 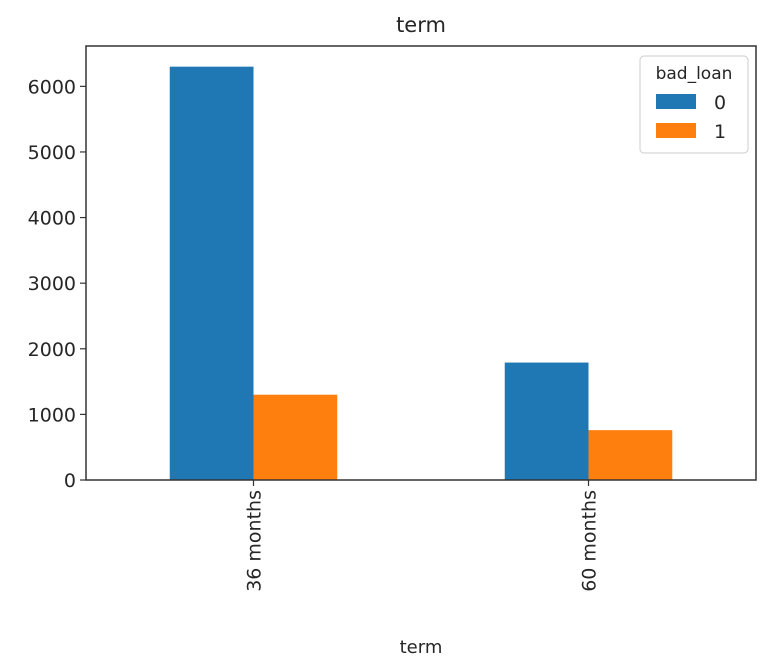 I want to click on x-tick-label: 60 months, so click(x=590, y=541).